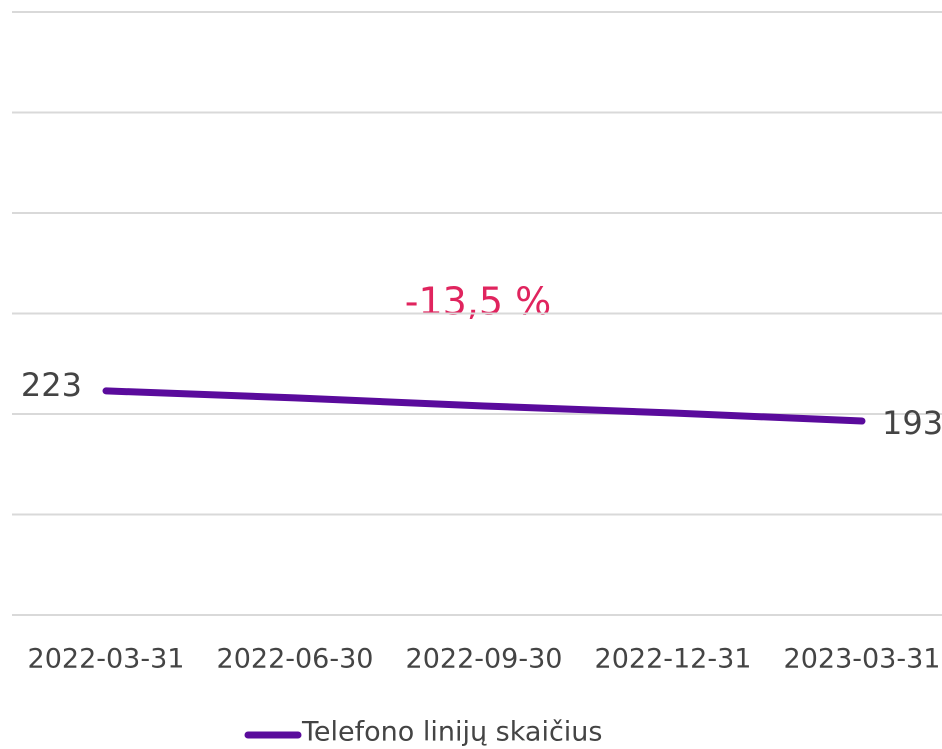 This screenshot has width=942, height=749. I want to click on x-tick-label: 2022-12-31, so click(673, 659).